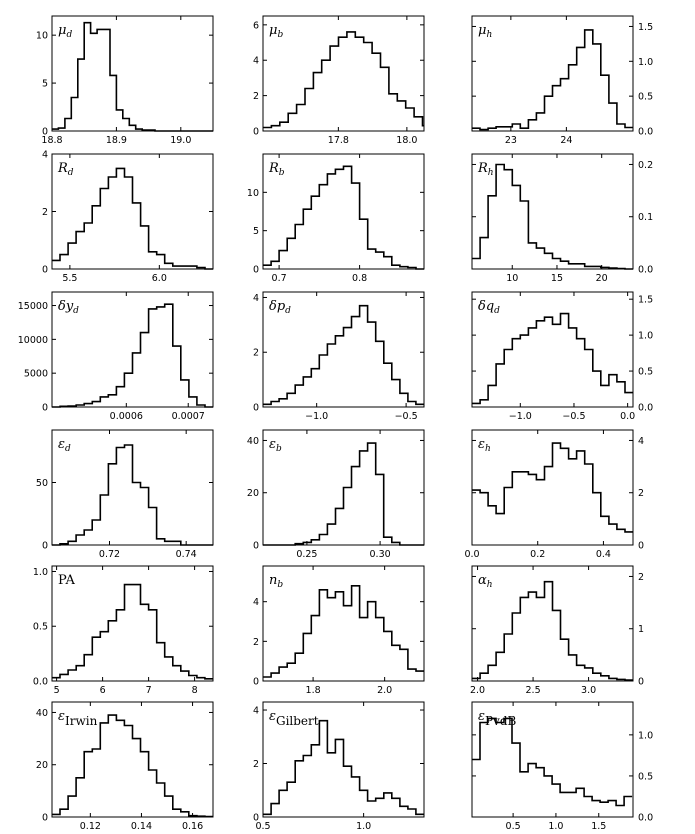  Describe the element at coordinates (338, 140) in the screenshot. I see `x-tick-label: 17.8` at that location.